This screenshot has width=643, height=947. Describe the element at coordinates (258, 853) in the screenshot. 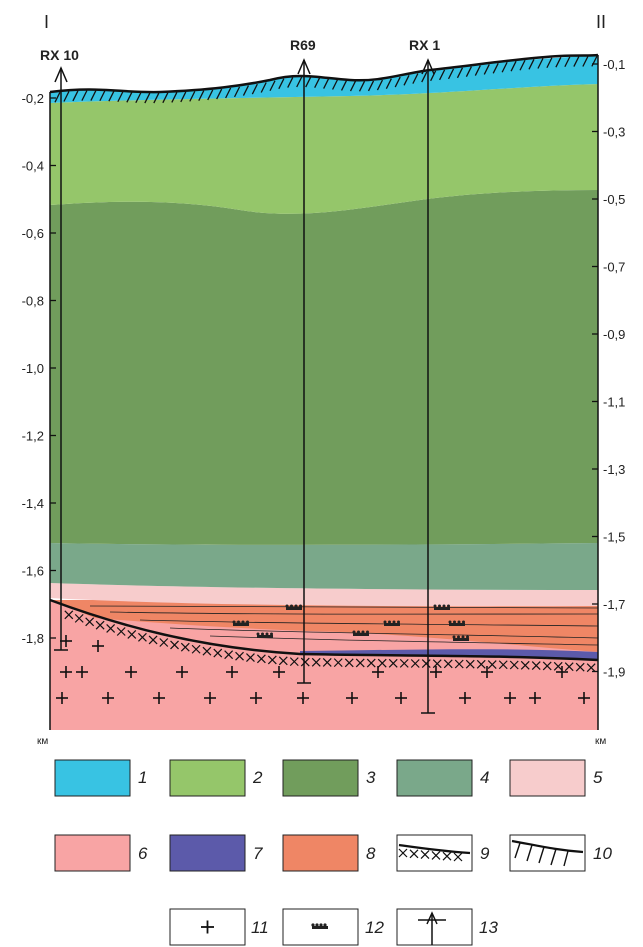

I see `legend-num-7: 7` at that location.